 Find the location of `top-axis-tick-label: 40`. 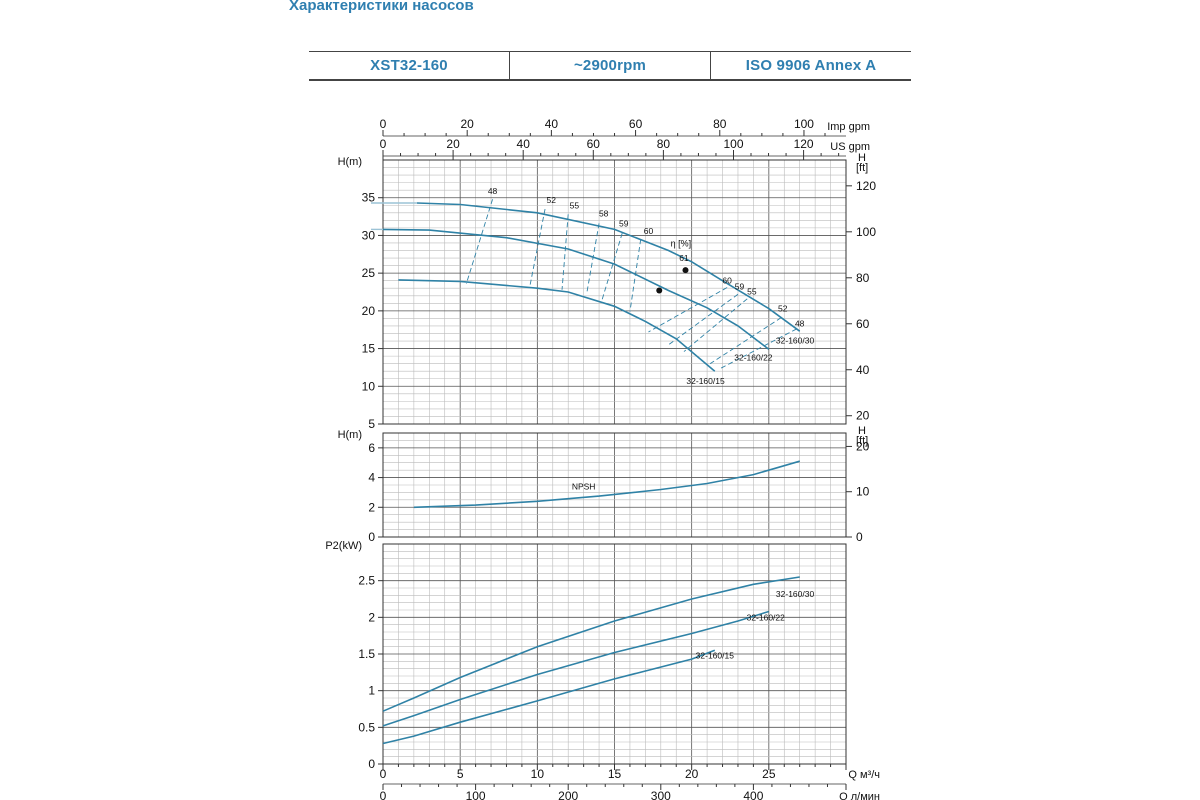

top-axis-tick-label: 40 is located at coordinates (552, 124).